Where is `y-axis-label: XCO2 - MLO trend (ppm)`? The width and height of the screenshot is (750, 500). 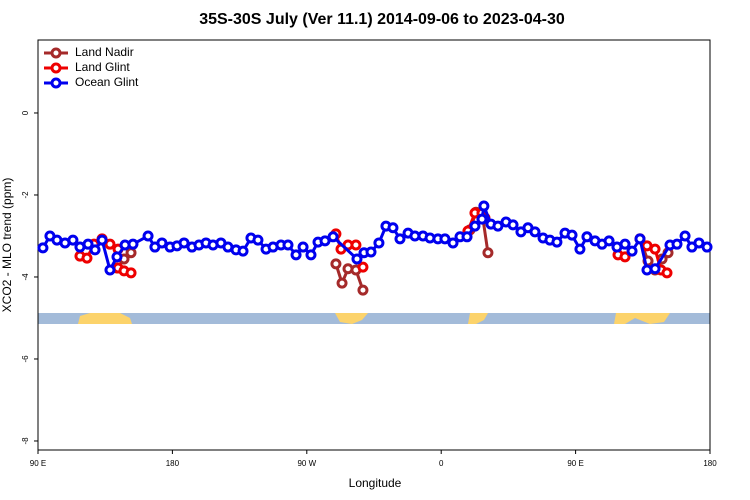
y-axis-label: XCO2 - MLO trend (ppm) is located at coordinates (7, 245).